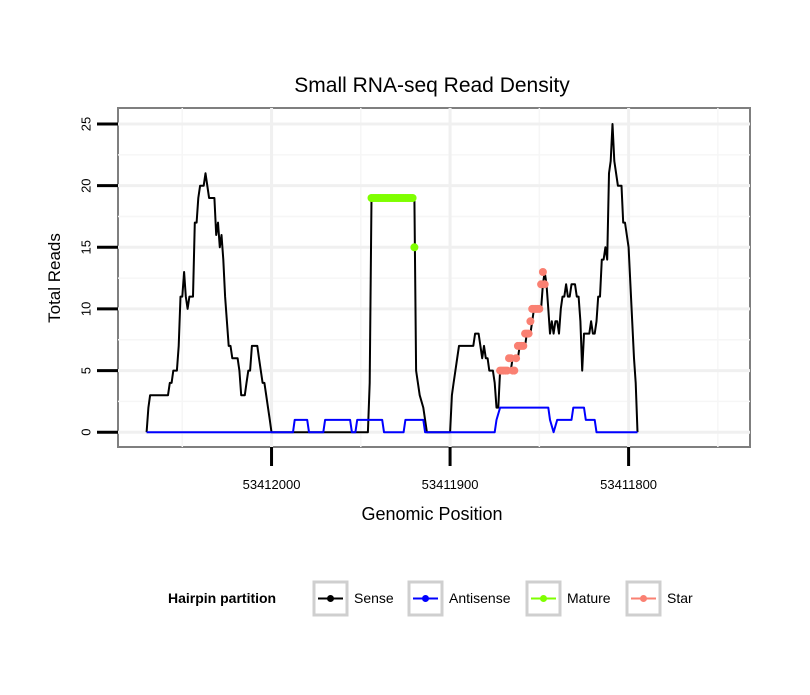  I want to click on y-tick-label: 15, so click(85, 247).